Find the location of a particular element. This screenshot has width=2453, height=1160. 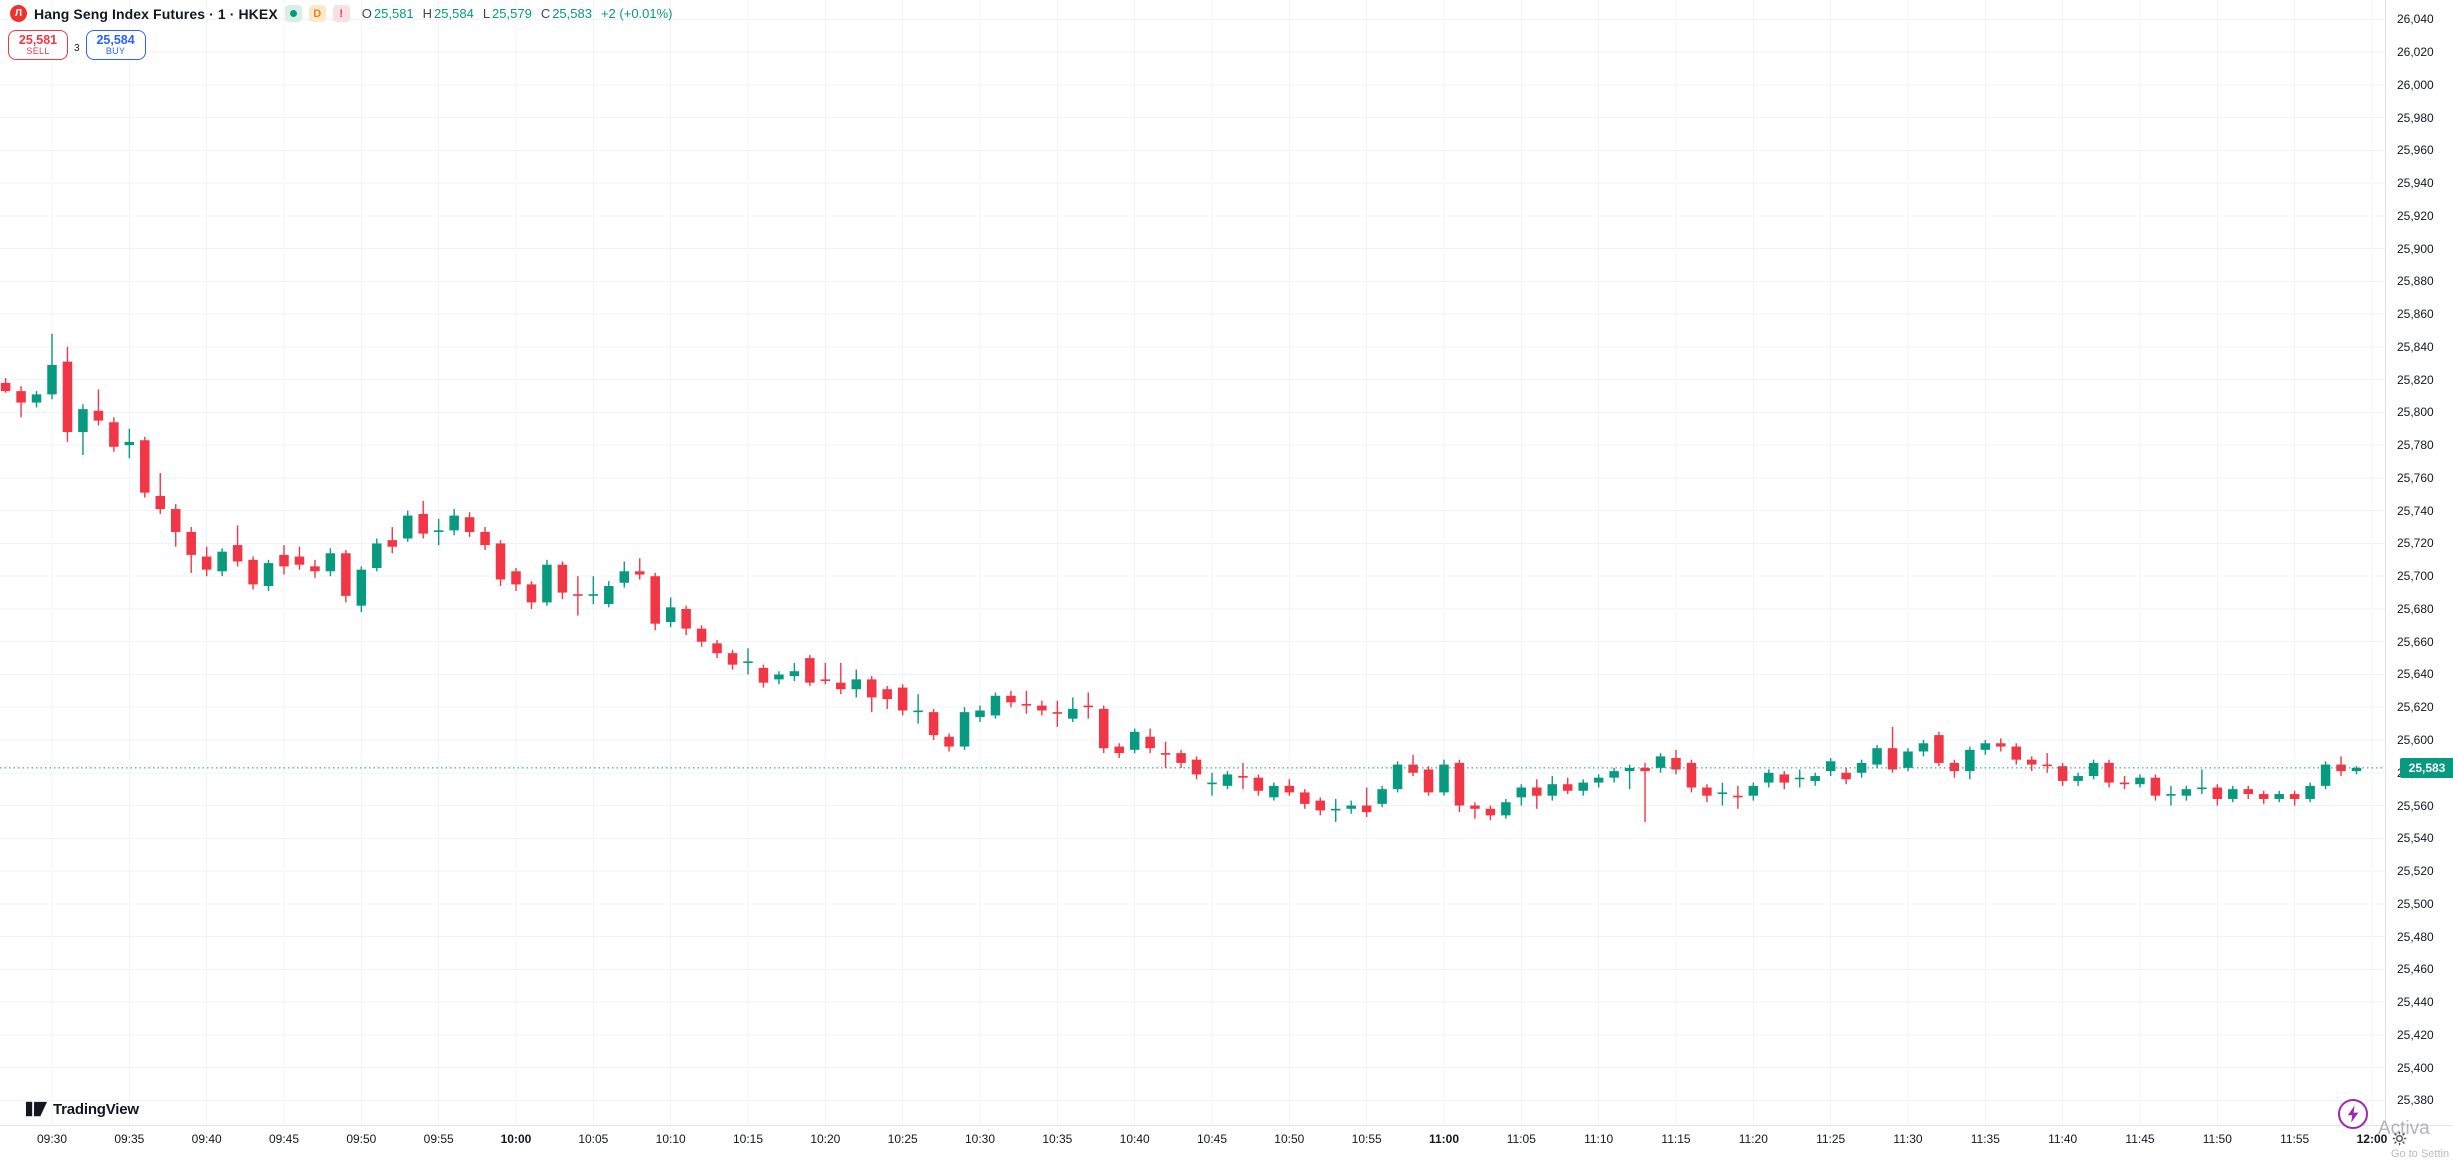

time-axis-label: 11:10 is located at coordinates (1599, 1139).